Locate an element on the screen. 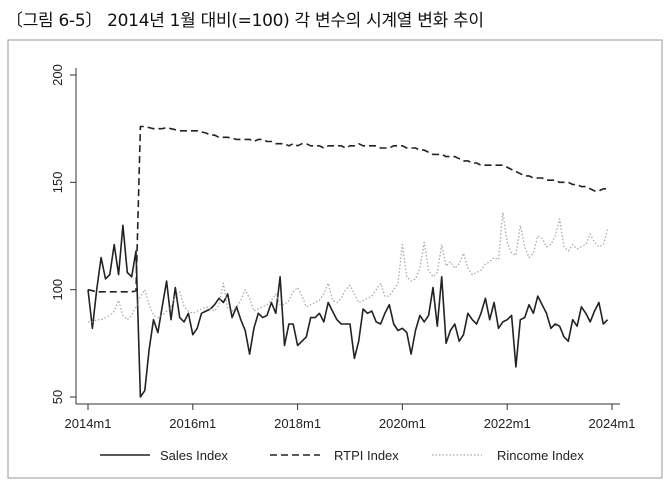 The image size is (670, 485). legend-label: Rincome Index is located at coordinates (540, 455).